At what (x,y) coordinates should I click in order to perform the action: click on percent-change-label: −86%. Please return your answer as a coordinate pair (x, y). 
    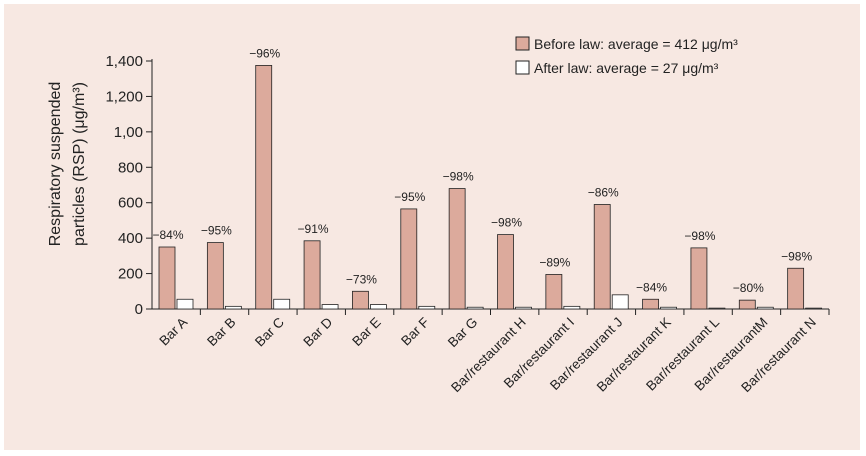
    Looking at the image, I should click on (603, 192).